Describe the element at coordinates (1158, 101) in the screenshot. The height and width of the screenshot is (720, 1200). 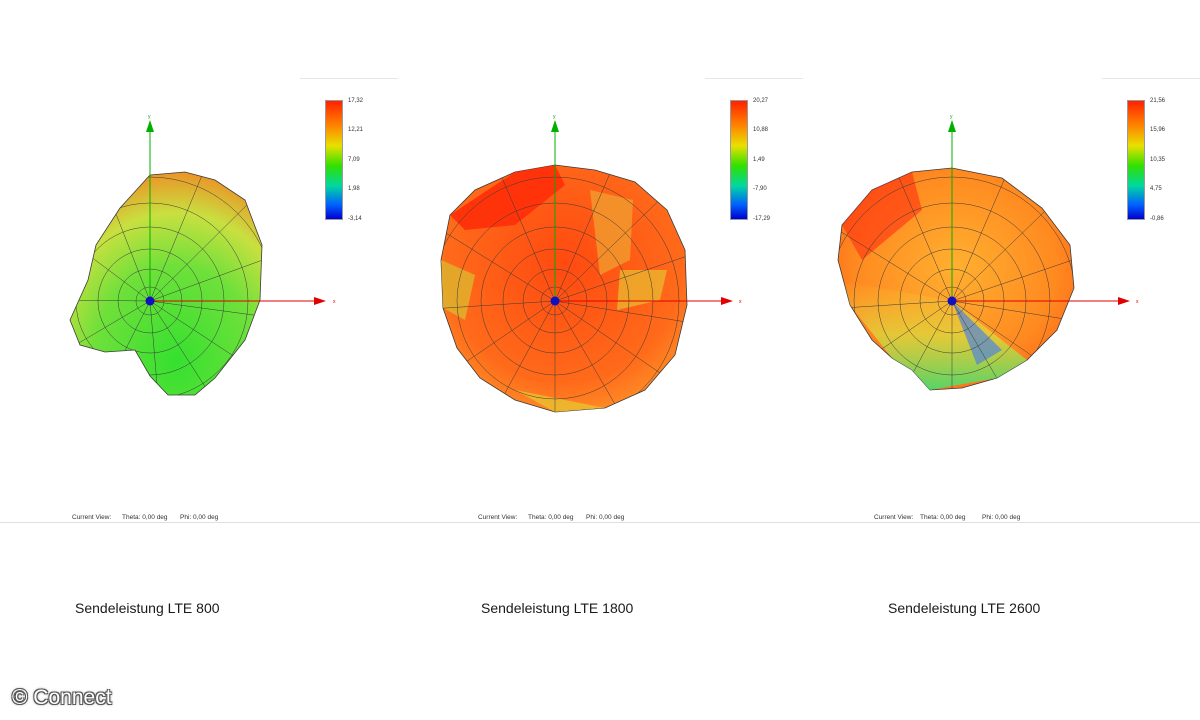
I see `colorbar-max: 21,56` at that location.